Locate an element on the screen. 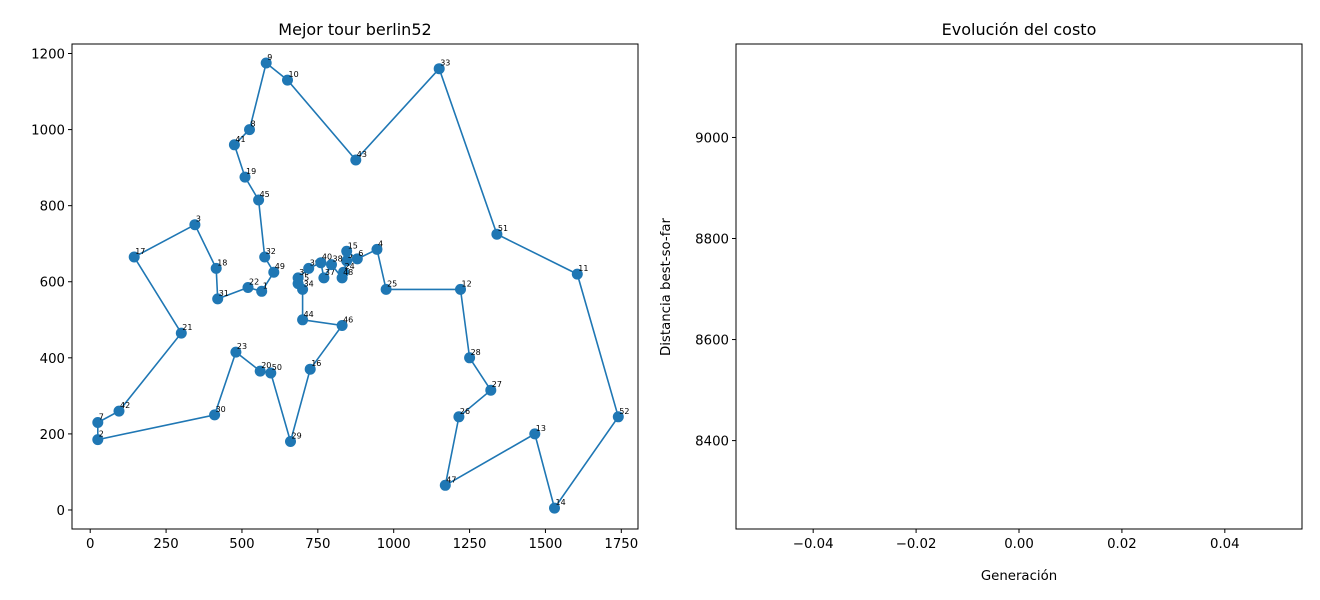 Image resolution: width=1320 pixels, height=600 pixels. city-label-35: 35 is located at coordinates (304, 278).